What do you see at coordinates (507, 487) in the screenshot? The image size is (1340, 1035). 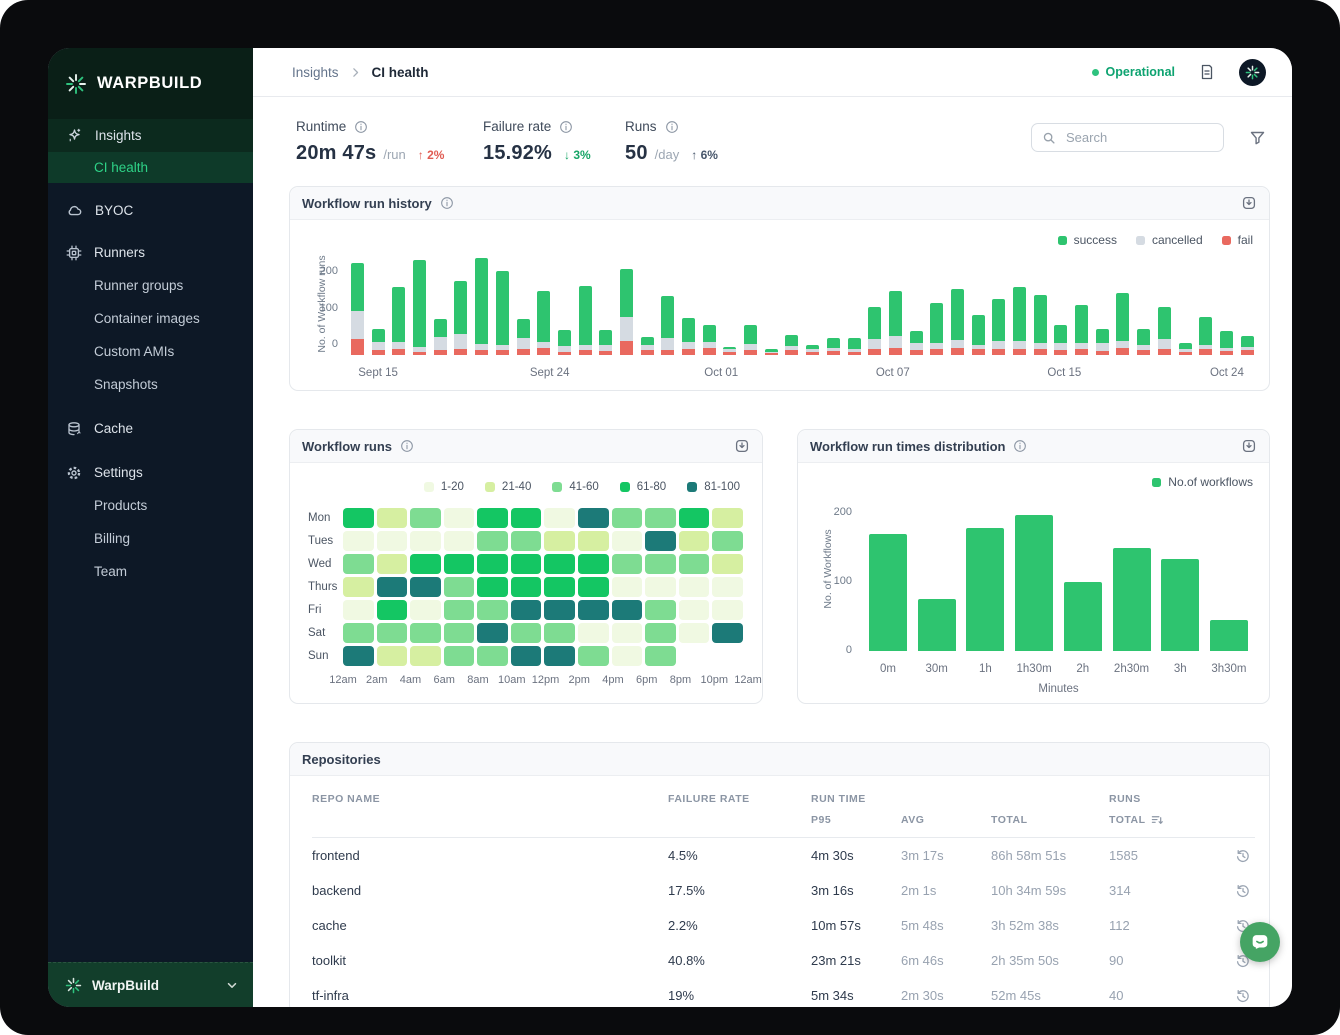 I see `legend-item: 21-40` at bounding box center [507, 487].